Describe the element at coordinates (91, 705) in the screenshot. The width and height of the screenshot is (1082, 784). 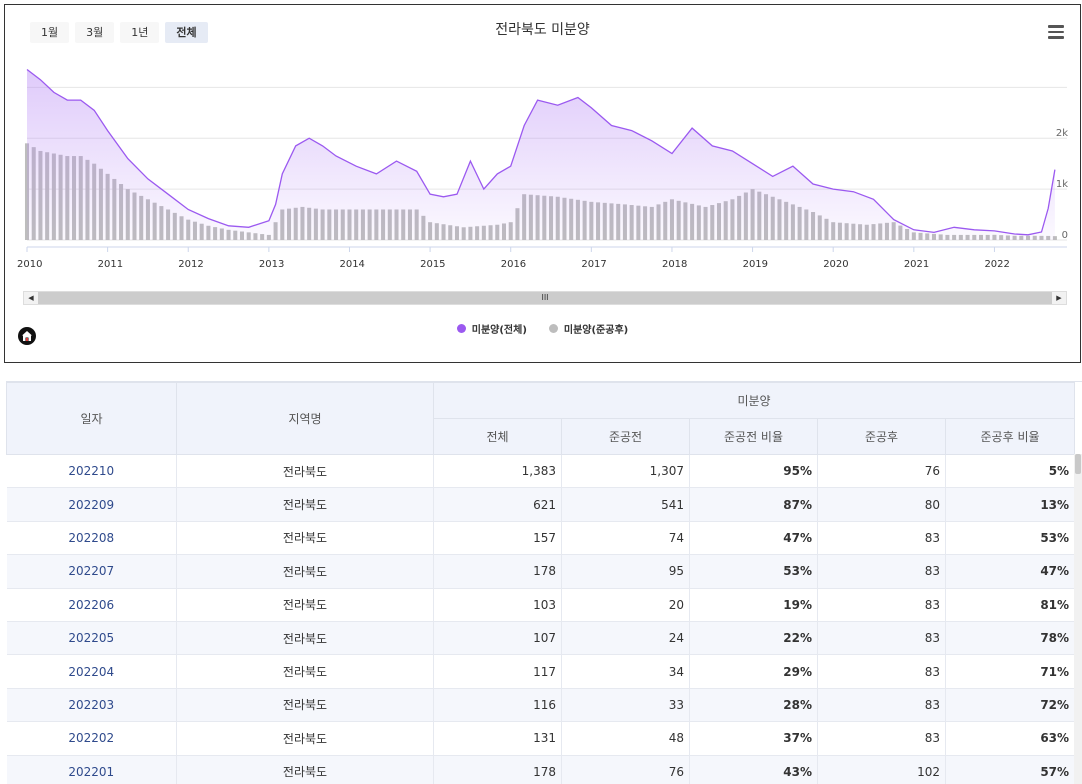
I see `cell-date: 202203` at that location.